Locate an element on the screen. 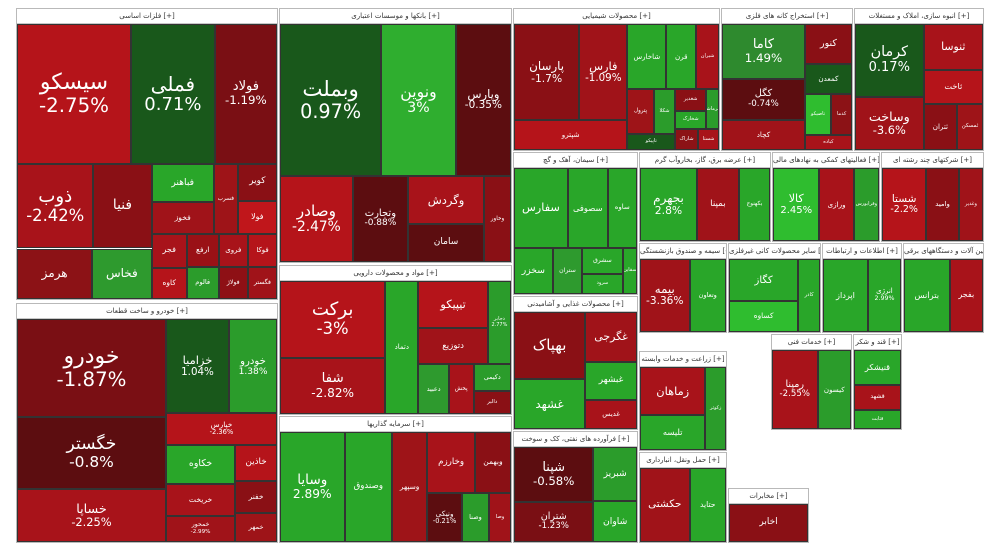 The height and width of the screenshot is (553, 1000). stock-tile: کمعدن is located at coordinates (828, 78).